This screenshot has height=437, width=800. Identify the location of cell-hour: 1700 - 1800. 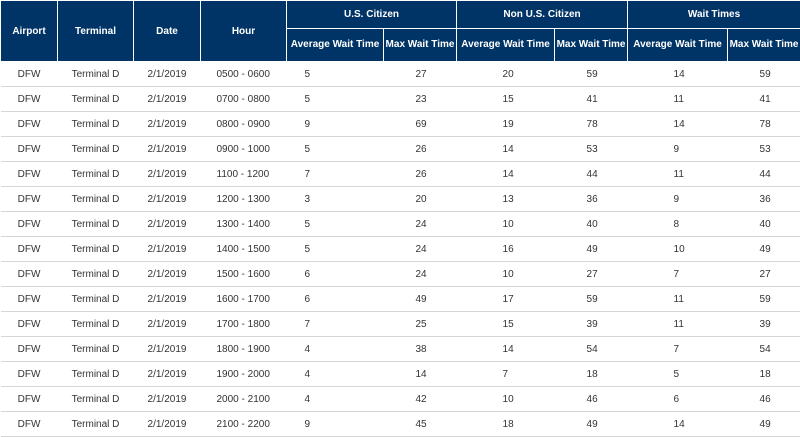
(244, 324).